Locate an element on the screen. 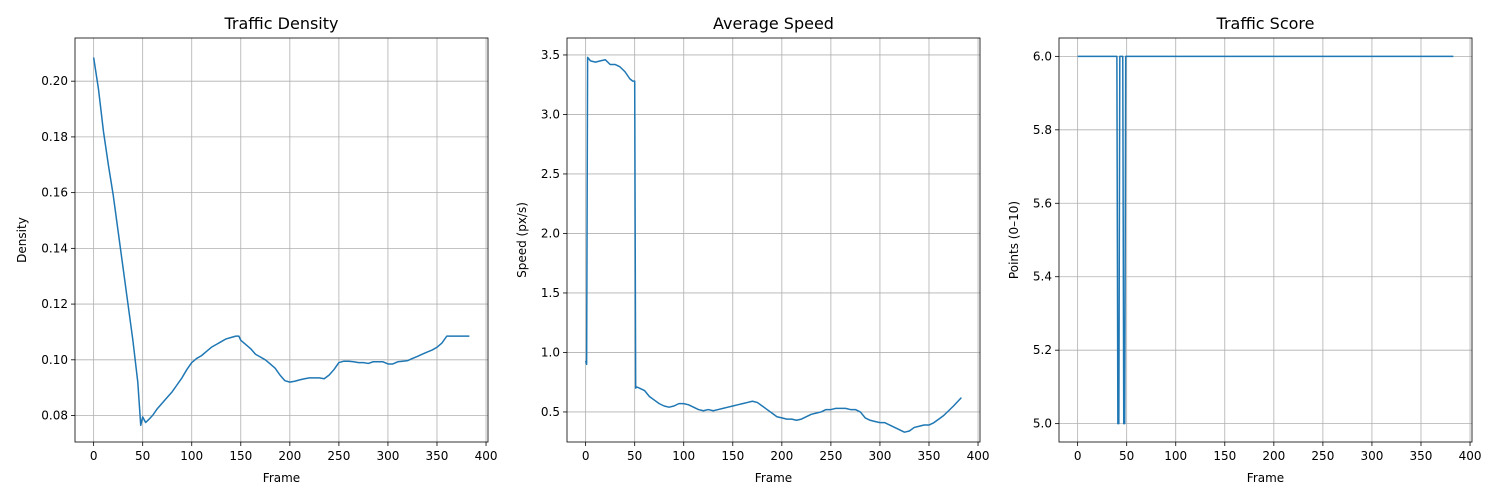 The image size is (1500, 500). panel-title: Traffic Score is located at coordinates (1265, 23).